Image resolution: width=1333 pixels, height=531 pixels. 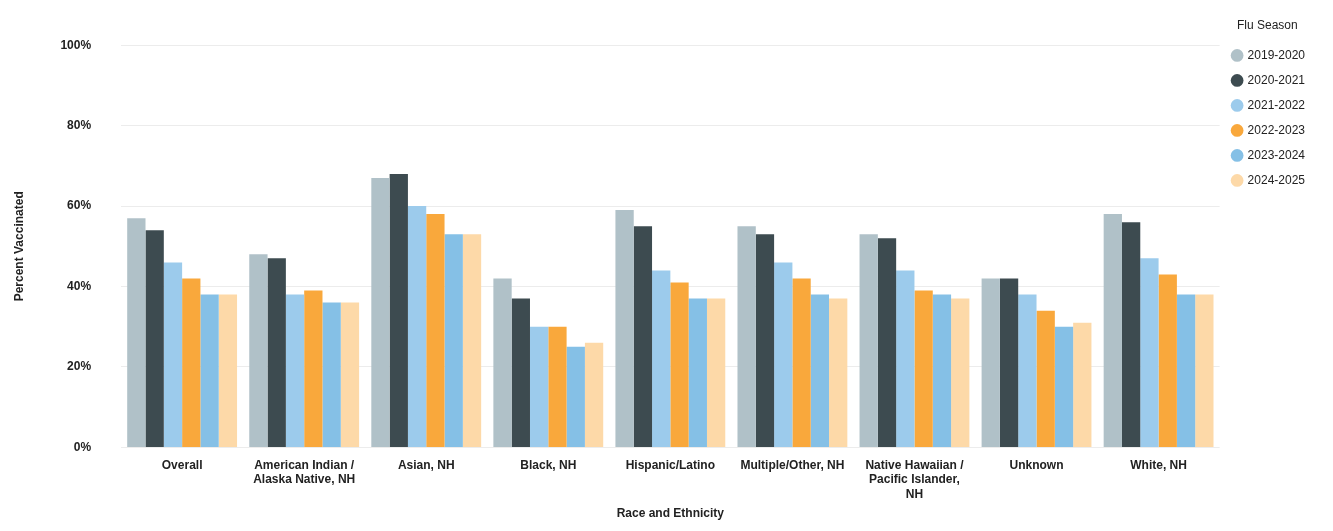 I want to click on legend-label: 2019-2020, so click(x=1276, y=54).